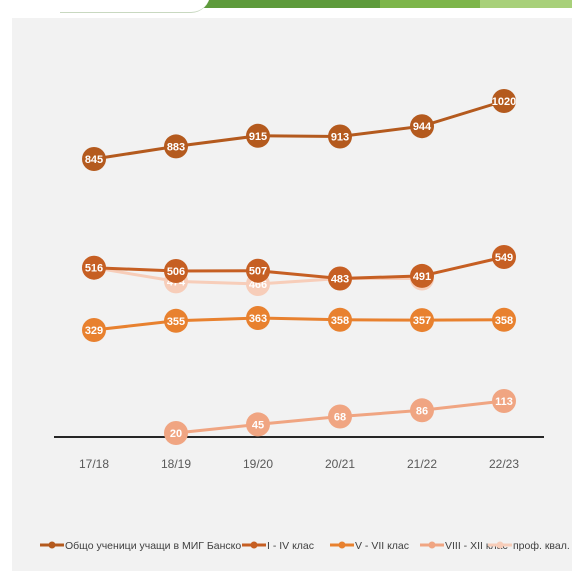 This screenshot has width=572, height=571. I want to click on data-label-2: 355, so click(176, 322).